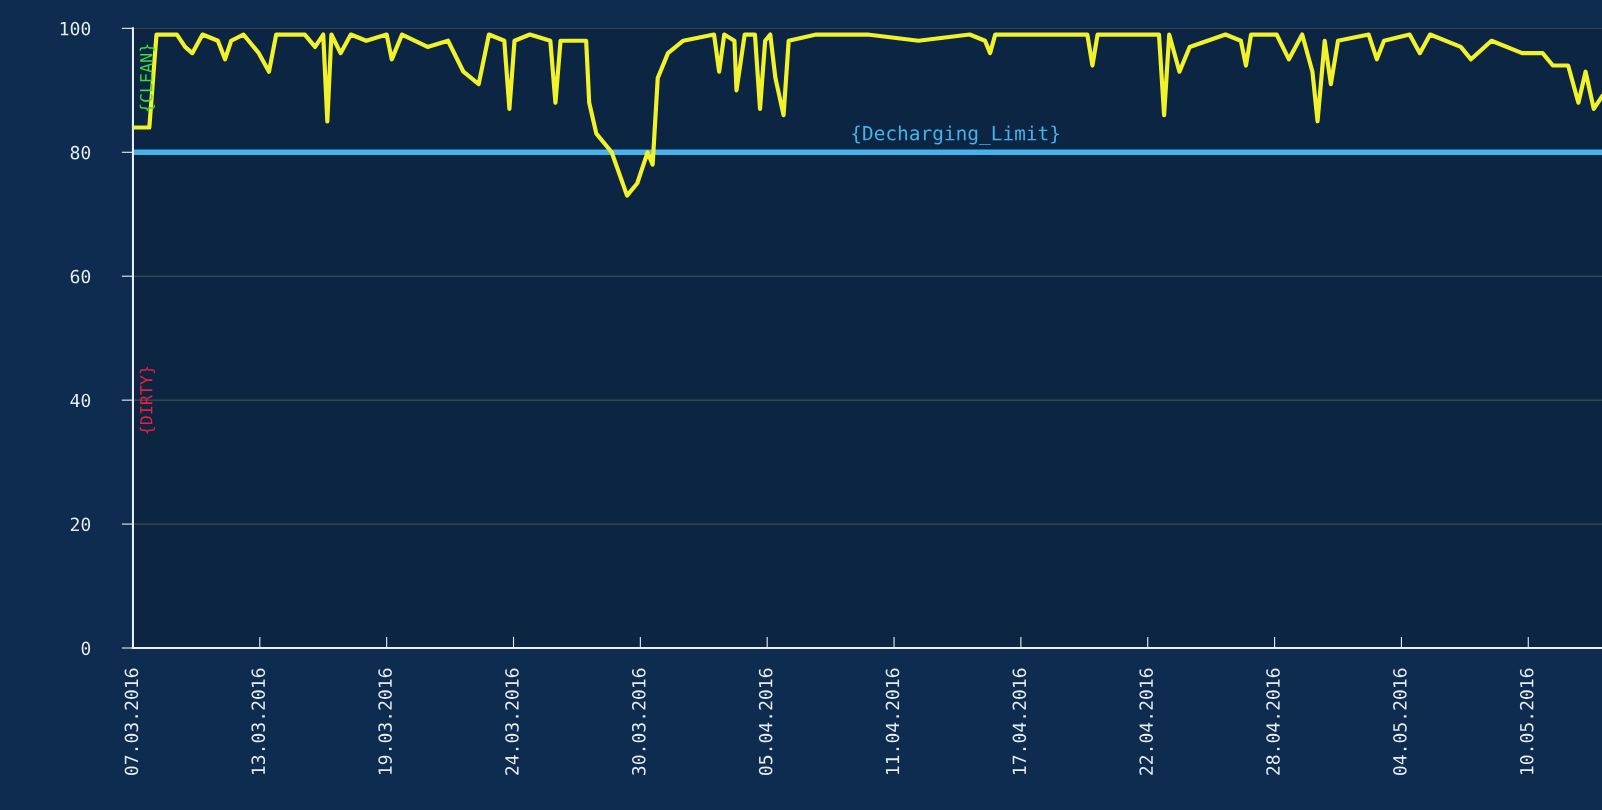 Image resolution: width=1602 pixels, height=810 pixels. Describe the element at coordinates (131, 721) in the screenshot. I see `x-tick-label: 07.03.2016` at that location.